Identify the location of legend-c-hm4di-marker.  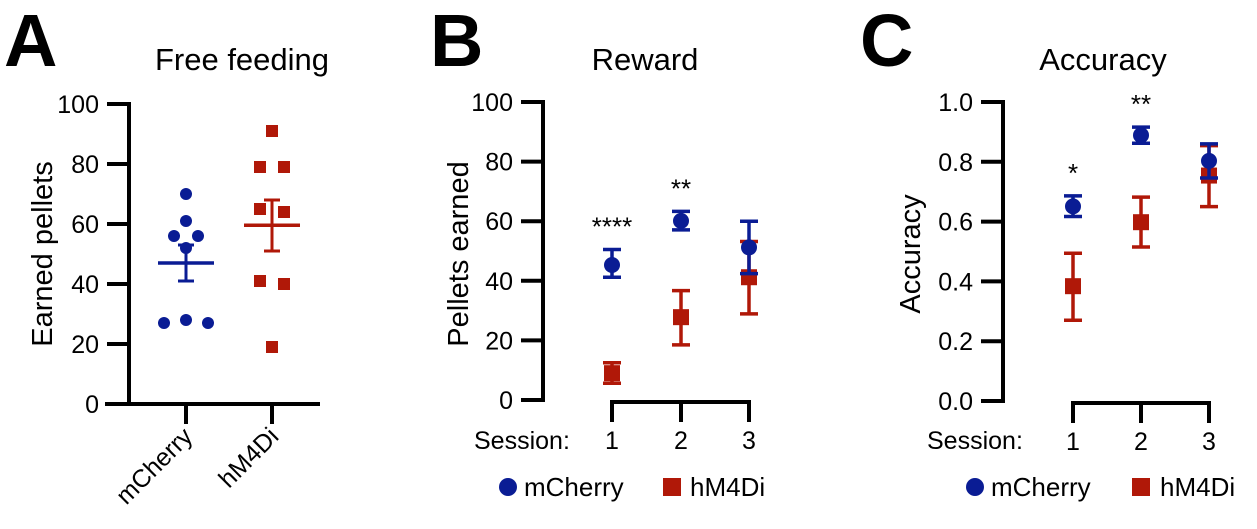
(1141, 487).